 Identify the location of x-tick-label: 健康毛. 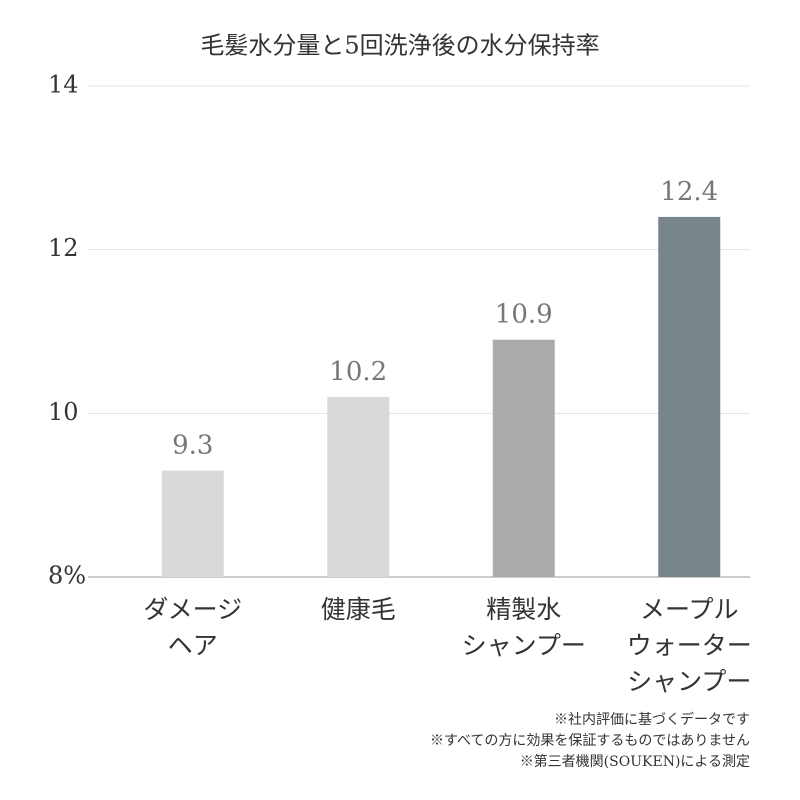
(358, 609).